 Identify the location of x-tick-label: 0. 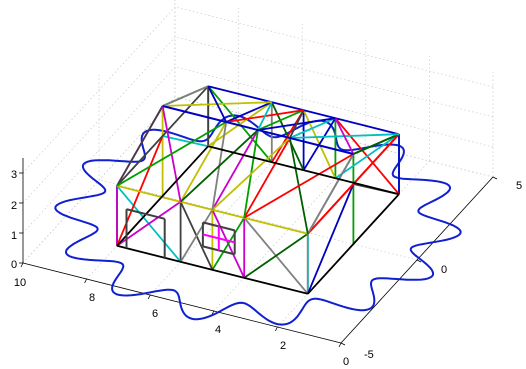
(346, 362).